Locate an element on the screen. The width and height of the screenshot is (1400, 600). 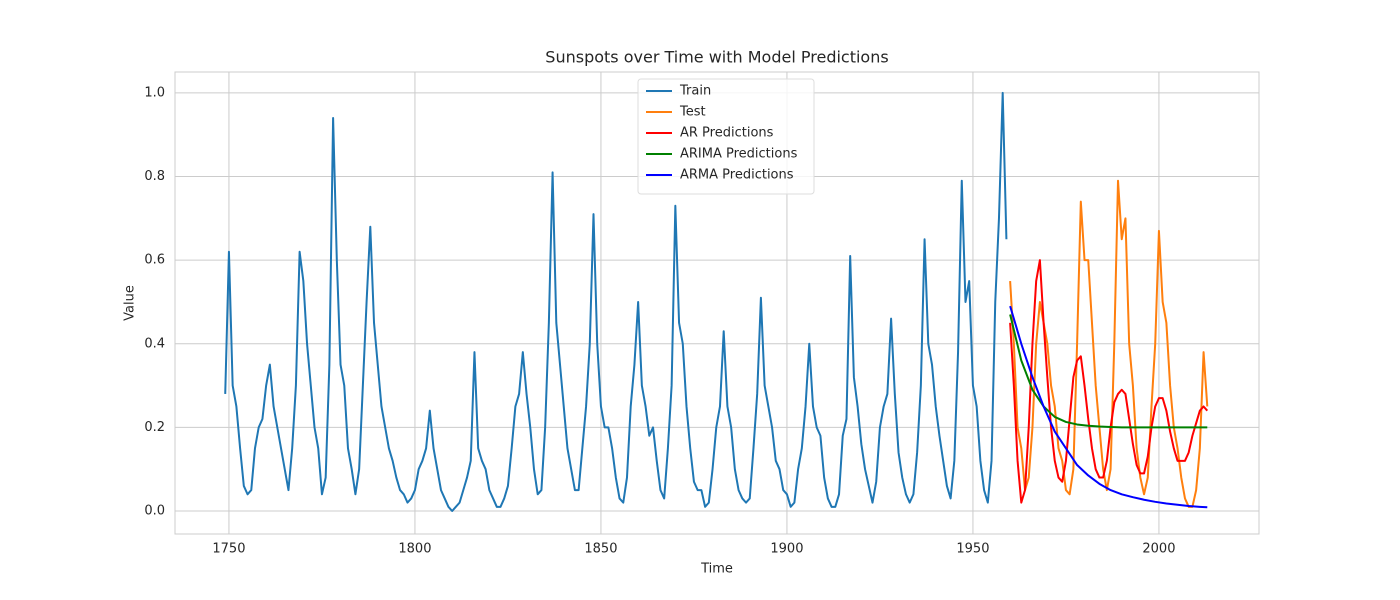
x-tick-label: 1950 is located at coordinates (972, 549).